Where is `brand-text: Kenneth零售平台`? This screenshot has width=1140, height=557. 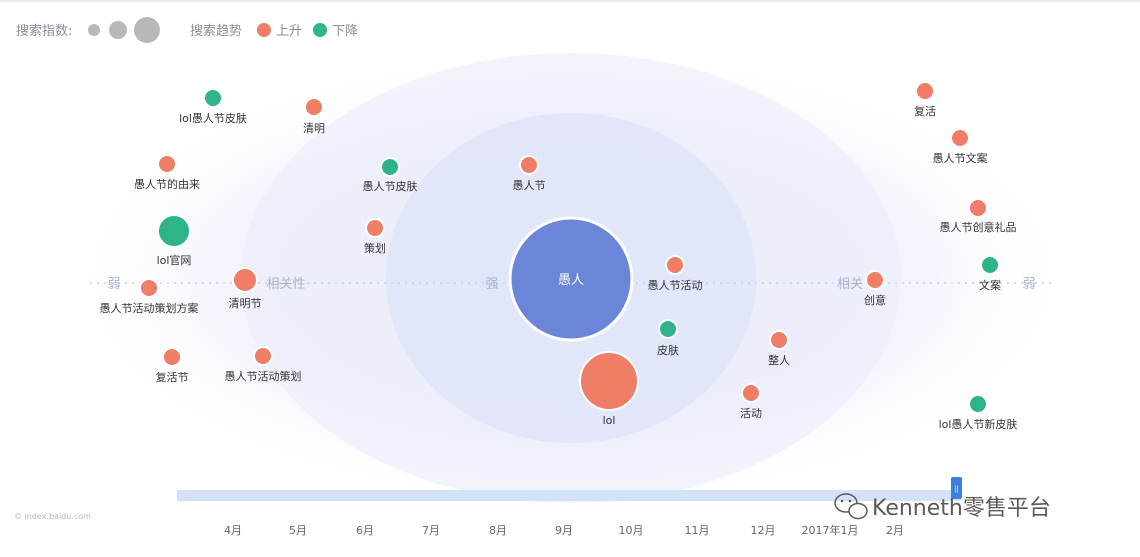
brand-text: Kenneth零售平台 is located at coordinates (961, 508).